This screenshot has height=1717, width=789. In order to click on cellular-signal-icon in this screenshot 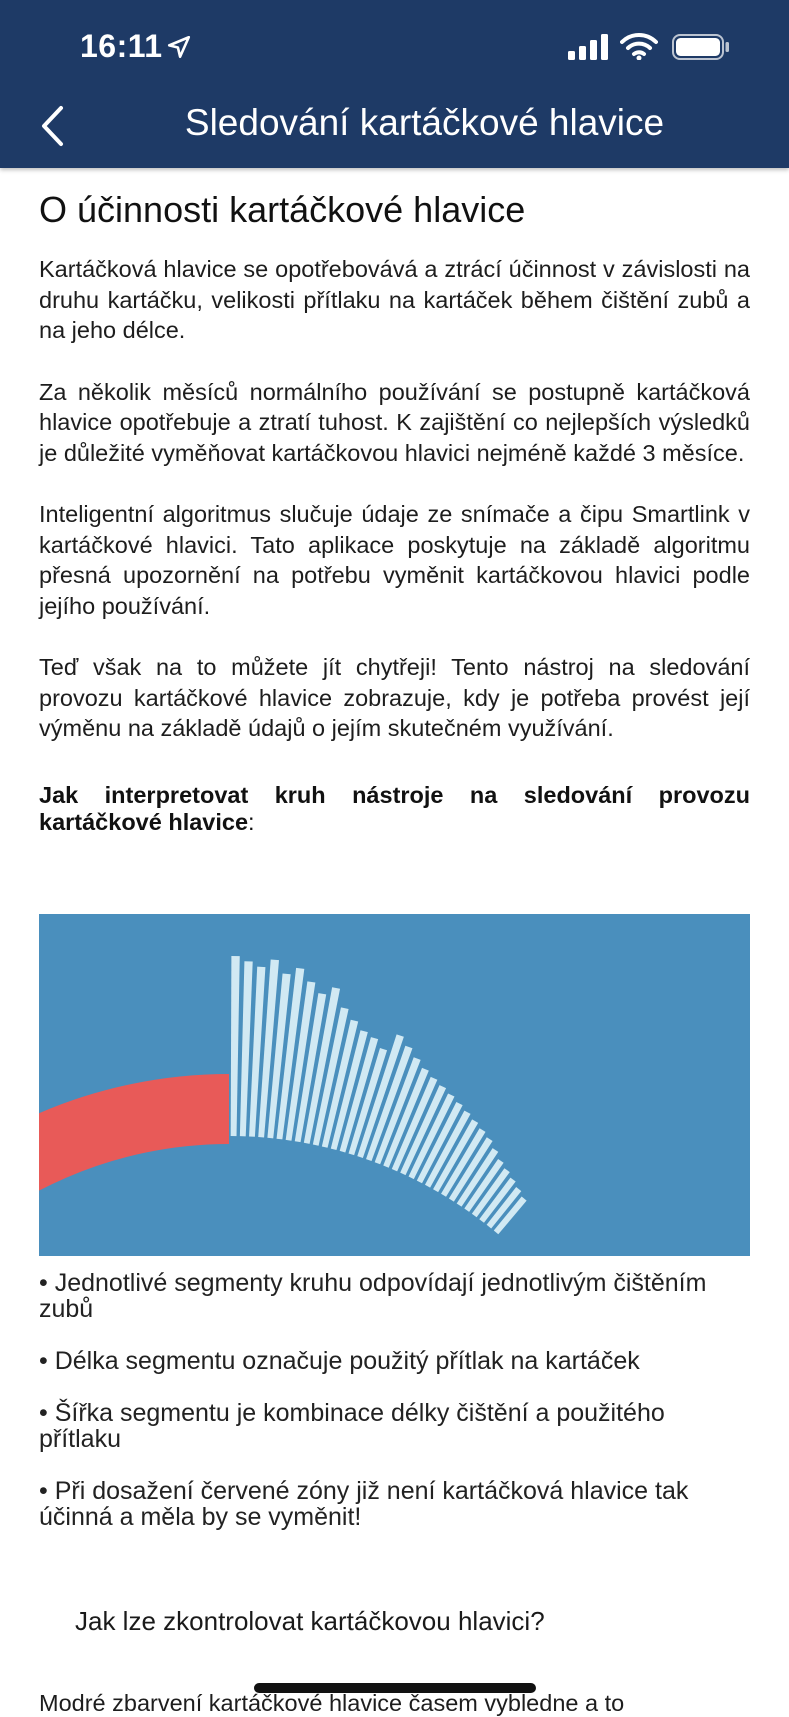, I will do `click(588, 47)`.